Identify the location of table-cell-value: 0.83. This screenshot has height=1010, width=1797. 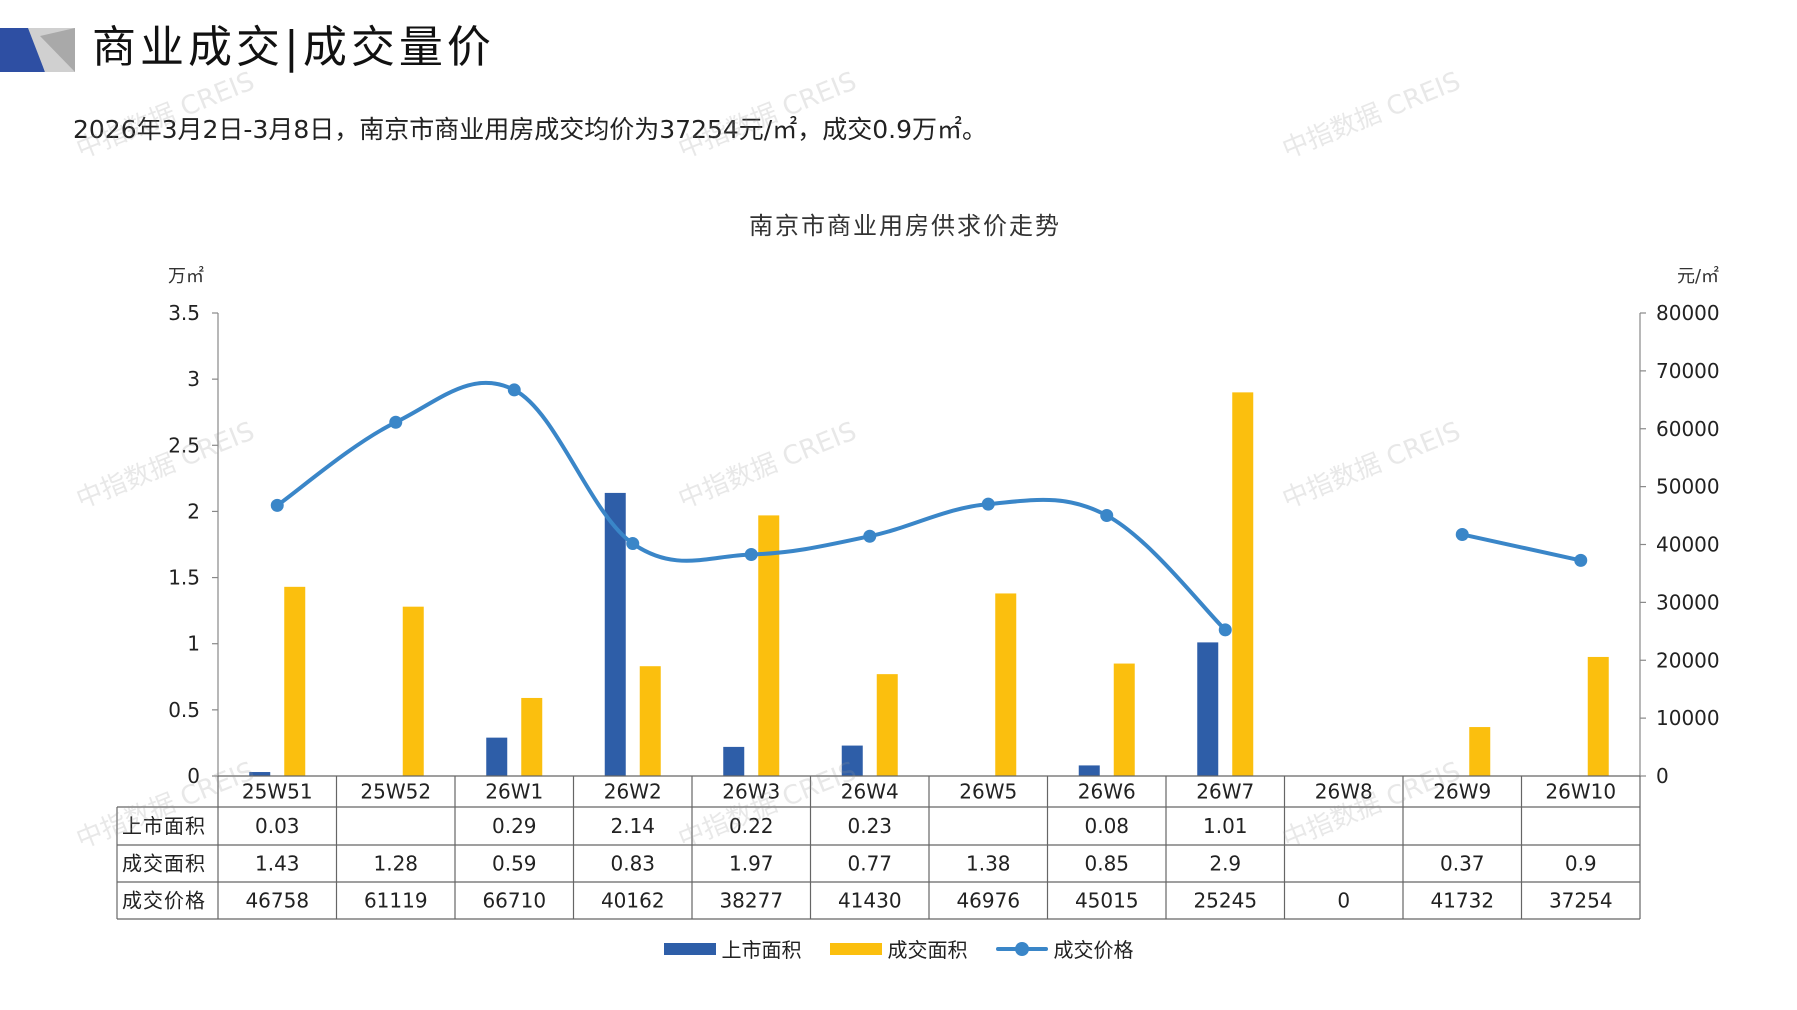
(632, 864).